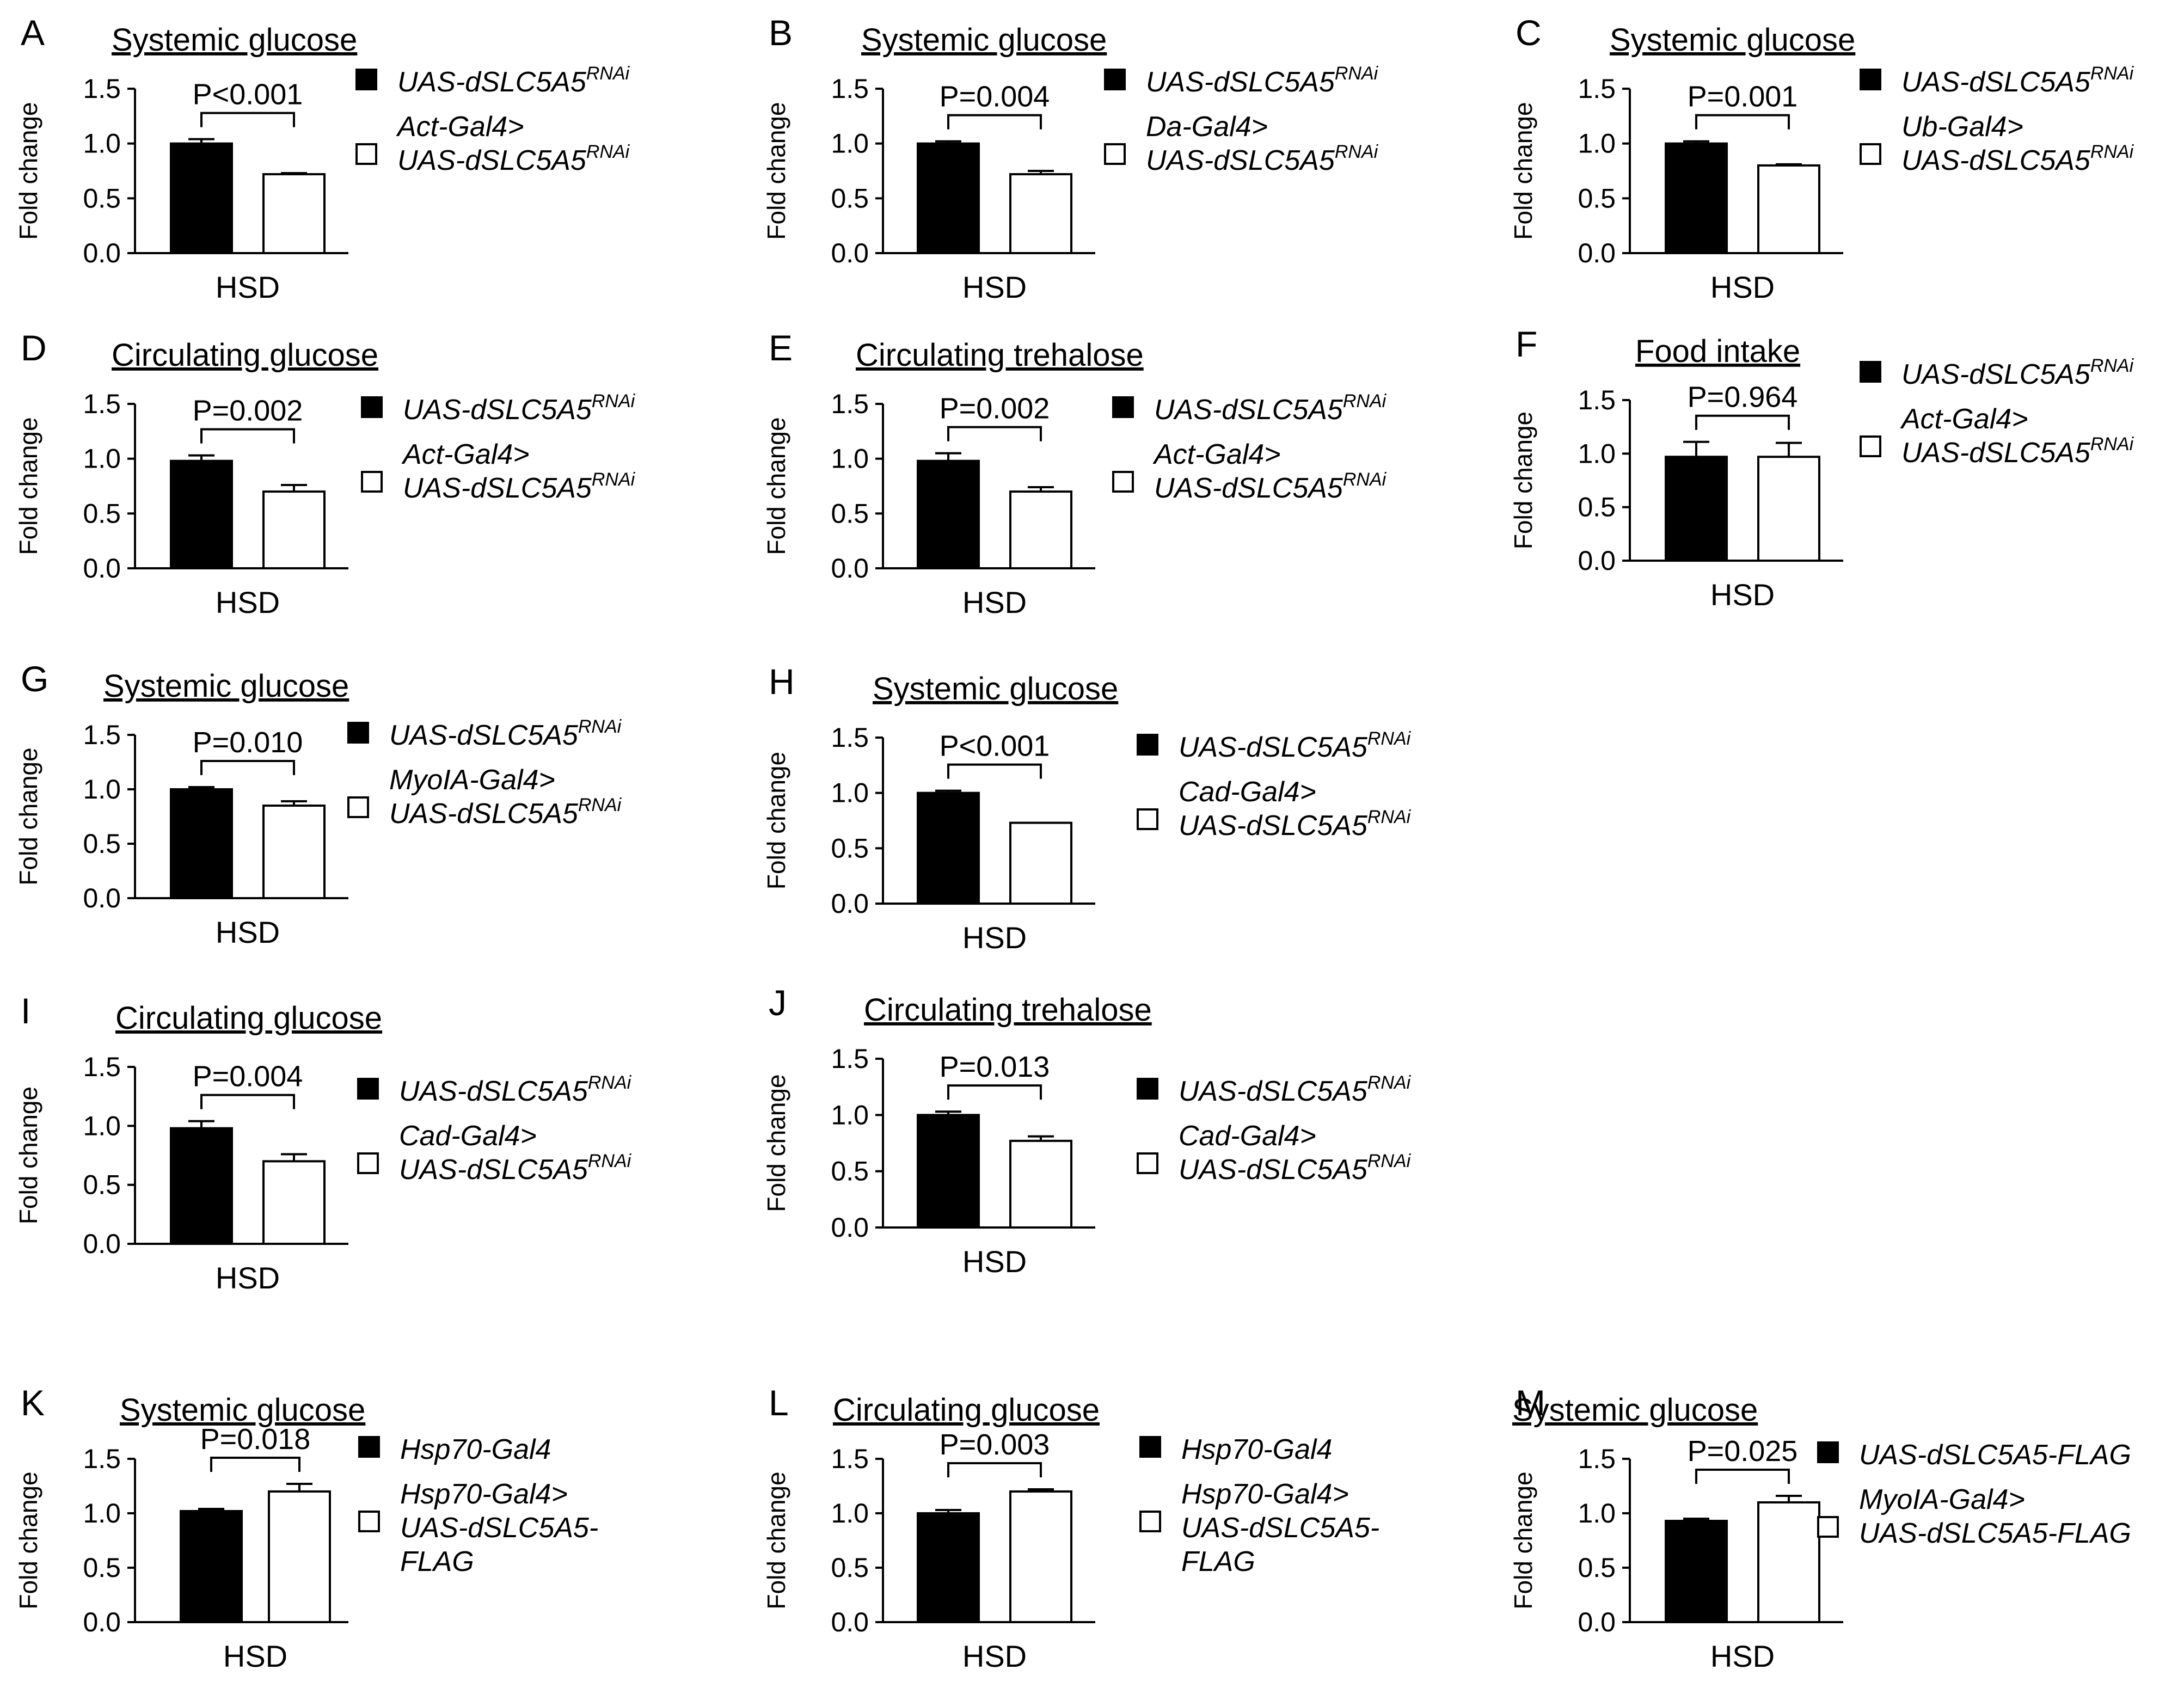 This screenshot has height=1688, width=2184. I want to click on panel-letter: F, so click(1526, 344).